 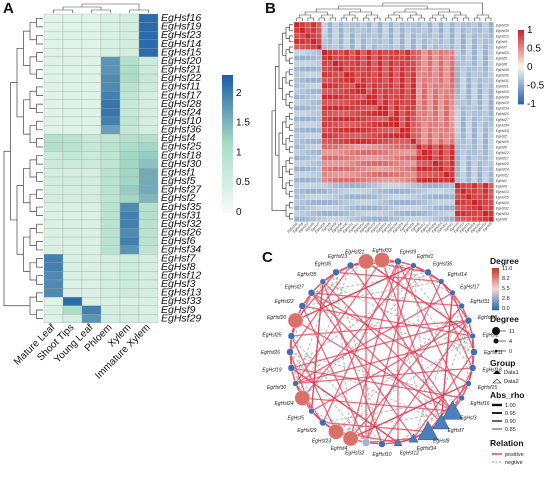 I want to click on gene-row-label: EgHsf16, so click(x=181, y=18).